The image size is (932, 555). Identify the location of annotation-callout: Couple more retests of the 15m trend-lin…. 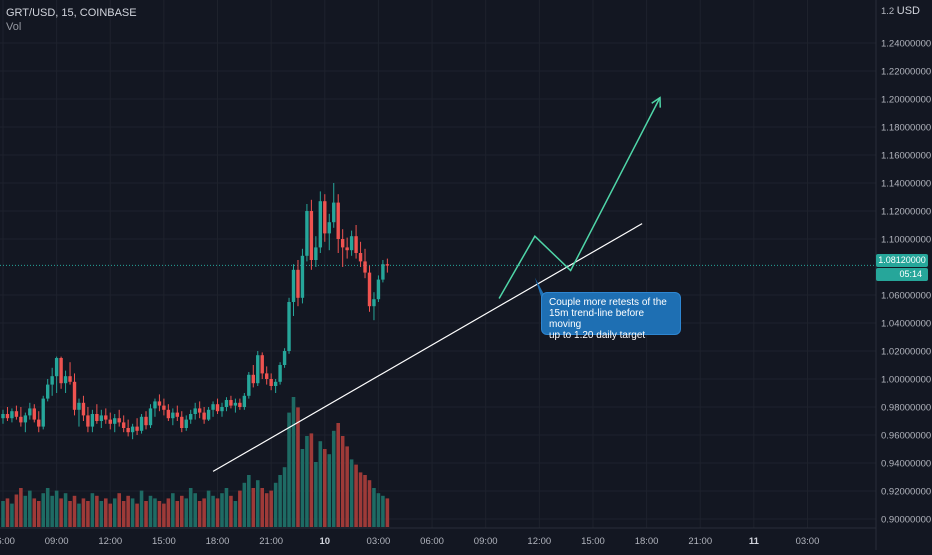
(611, 316).